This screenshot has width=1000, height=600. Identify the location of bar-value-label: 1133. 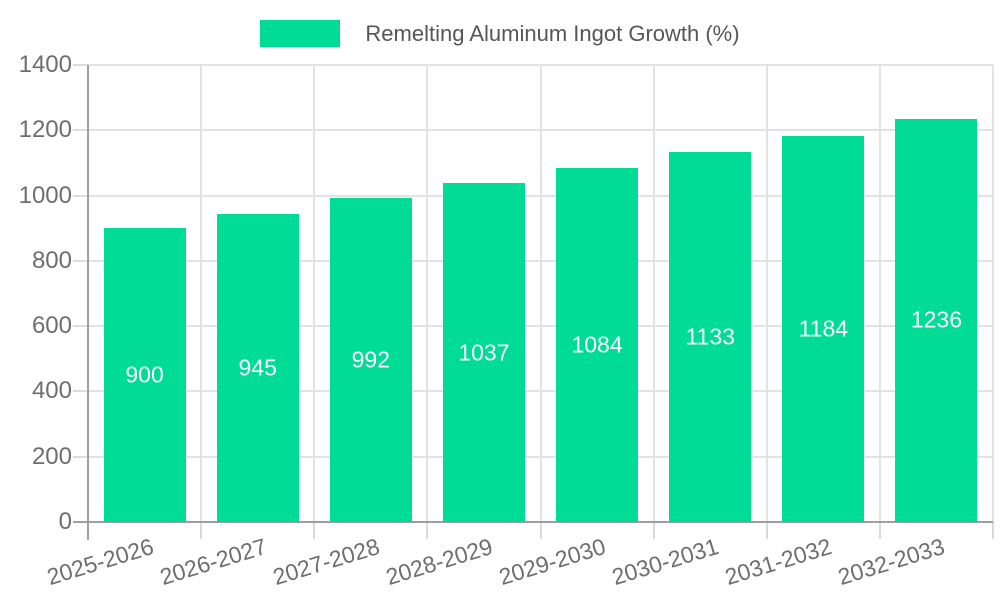
(710, 336).